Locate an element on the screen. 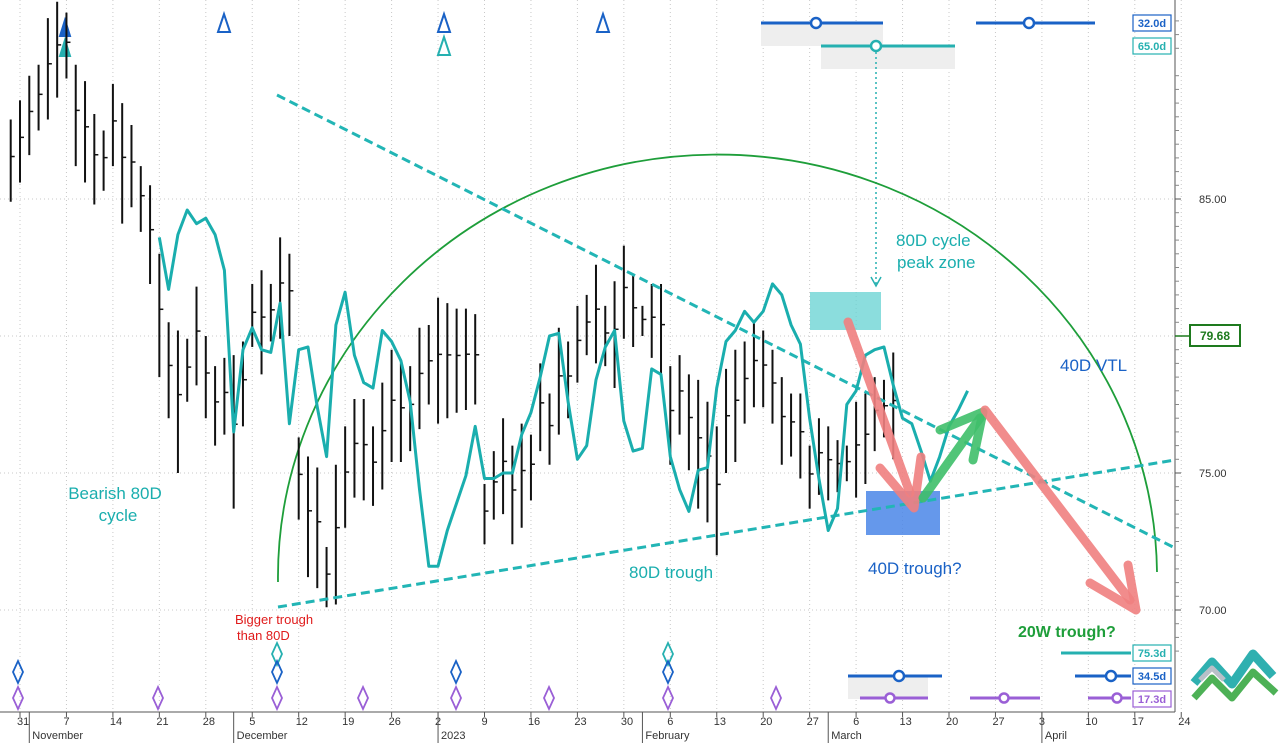  top-cycle-projections is located at coordinates (928, 152).